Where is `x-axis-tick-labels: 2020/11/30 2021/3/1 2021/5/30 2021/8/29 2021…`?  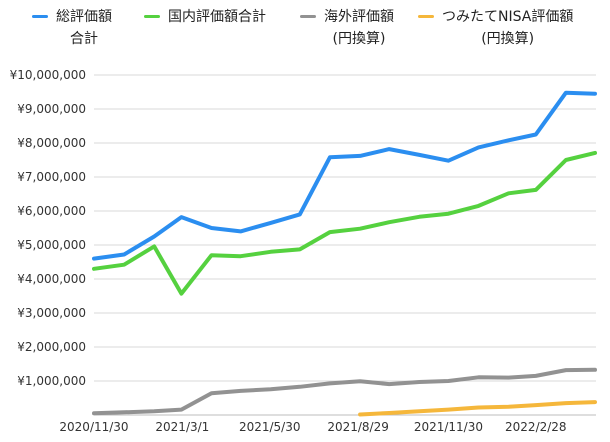
x-axis-tick-labels: 2020/11/30 2021/3/1 2021/5/30 2021/8/29 2021… is located at coordinates (312, 427).